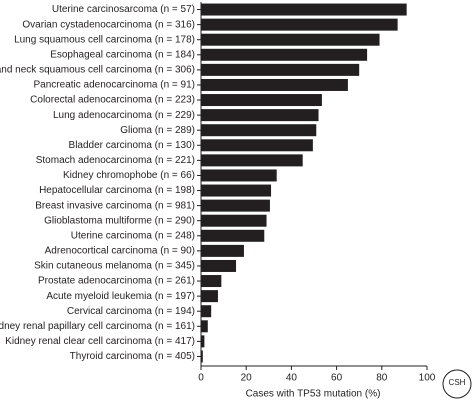 The image size is (474, 401). What do you see at coordinates (115, 160) in the screenshot?
I see `y-tick-label: Stomach adenocarcinoma (n = 221)` at bounding box center [115, 160].